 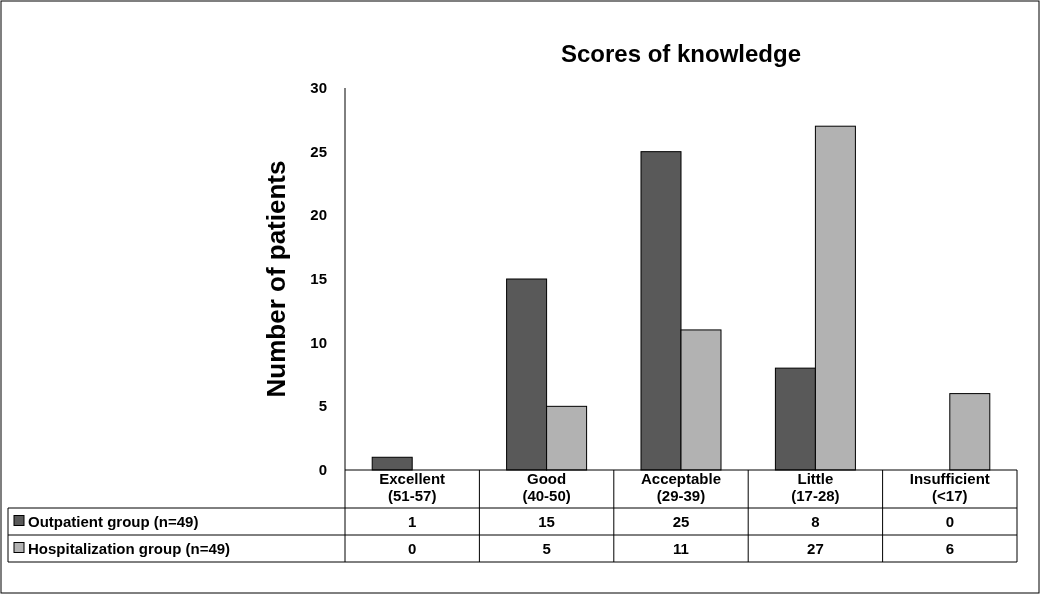 I want to click on data-label: 11, so click(x=681, y=548).